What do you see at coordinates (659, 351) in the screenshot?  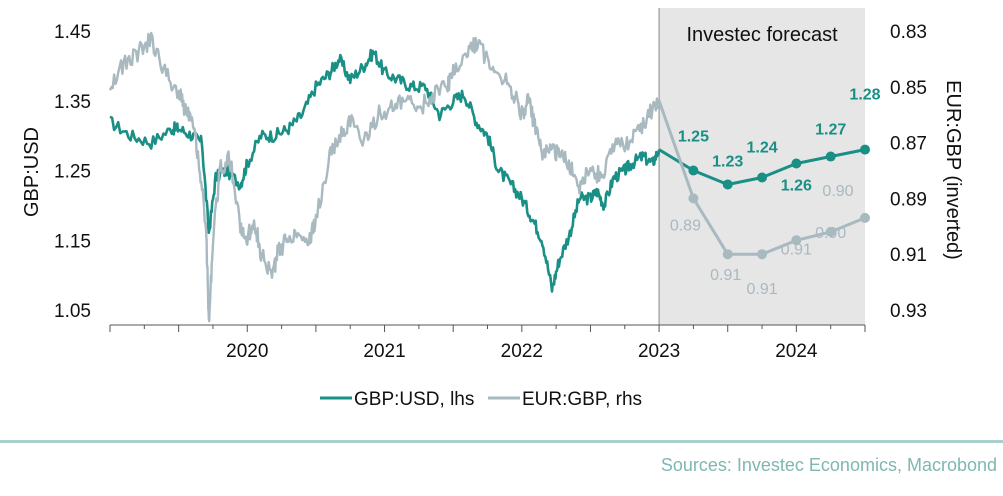 I see `x-tick-label: 2023` at bounding box center [659, 351].